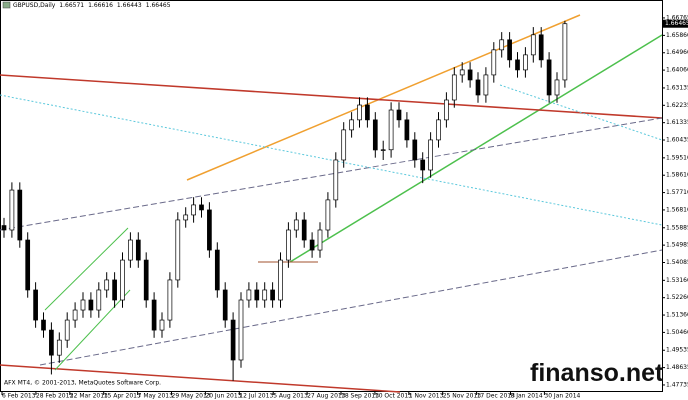  What do you see at coordinates (122, 396) in the screenshot?
I see `x-tick-label: 15 Apr 2013` at bounding box center [122, 396].